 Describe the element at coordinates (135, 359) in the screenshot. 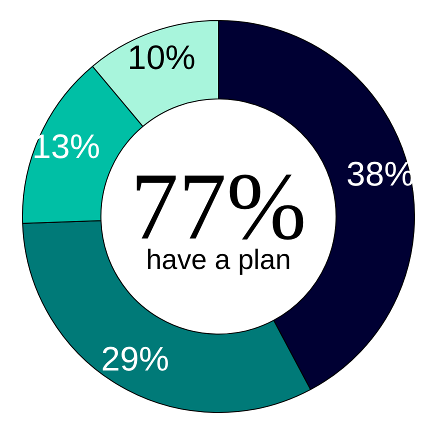

I see `data-label: 29%` at that location.